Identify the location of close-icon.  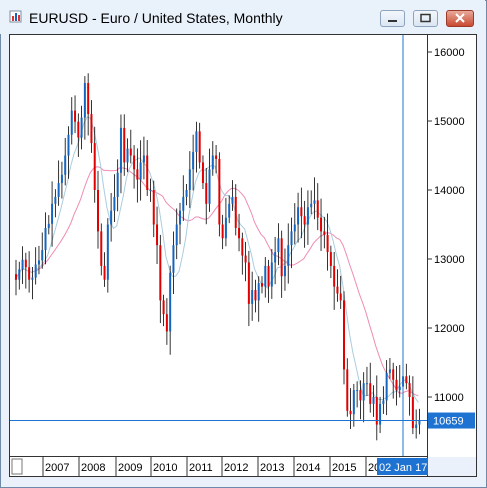
(460, 18).